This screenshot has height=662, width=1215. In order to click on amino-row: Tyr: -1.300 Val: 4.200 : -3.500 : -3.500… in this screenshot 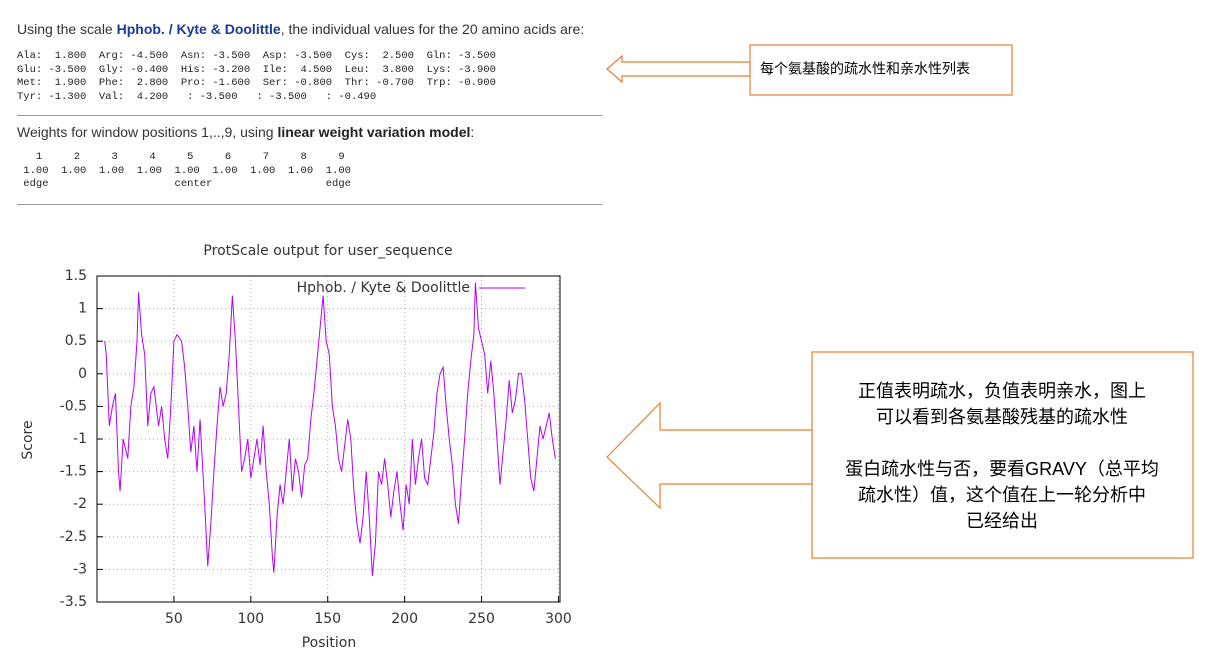, I will do `click(197, 96)`.